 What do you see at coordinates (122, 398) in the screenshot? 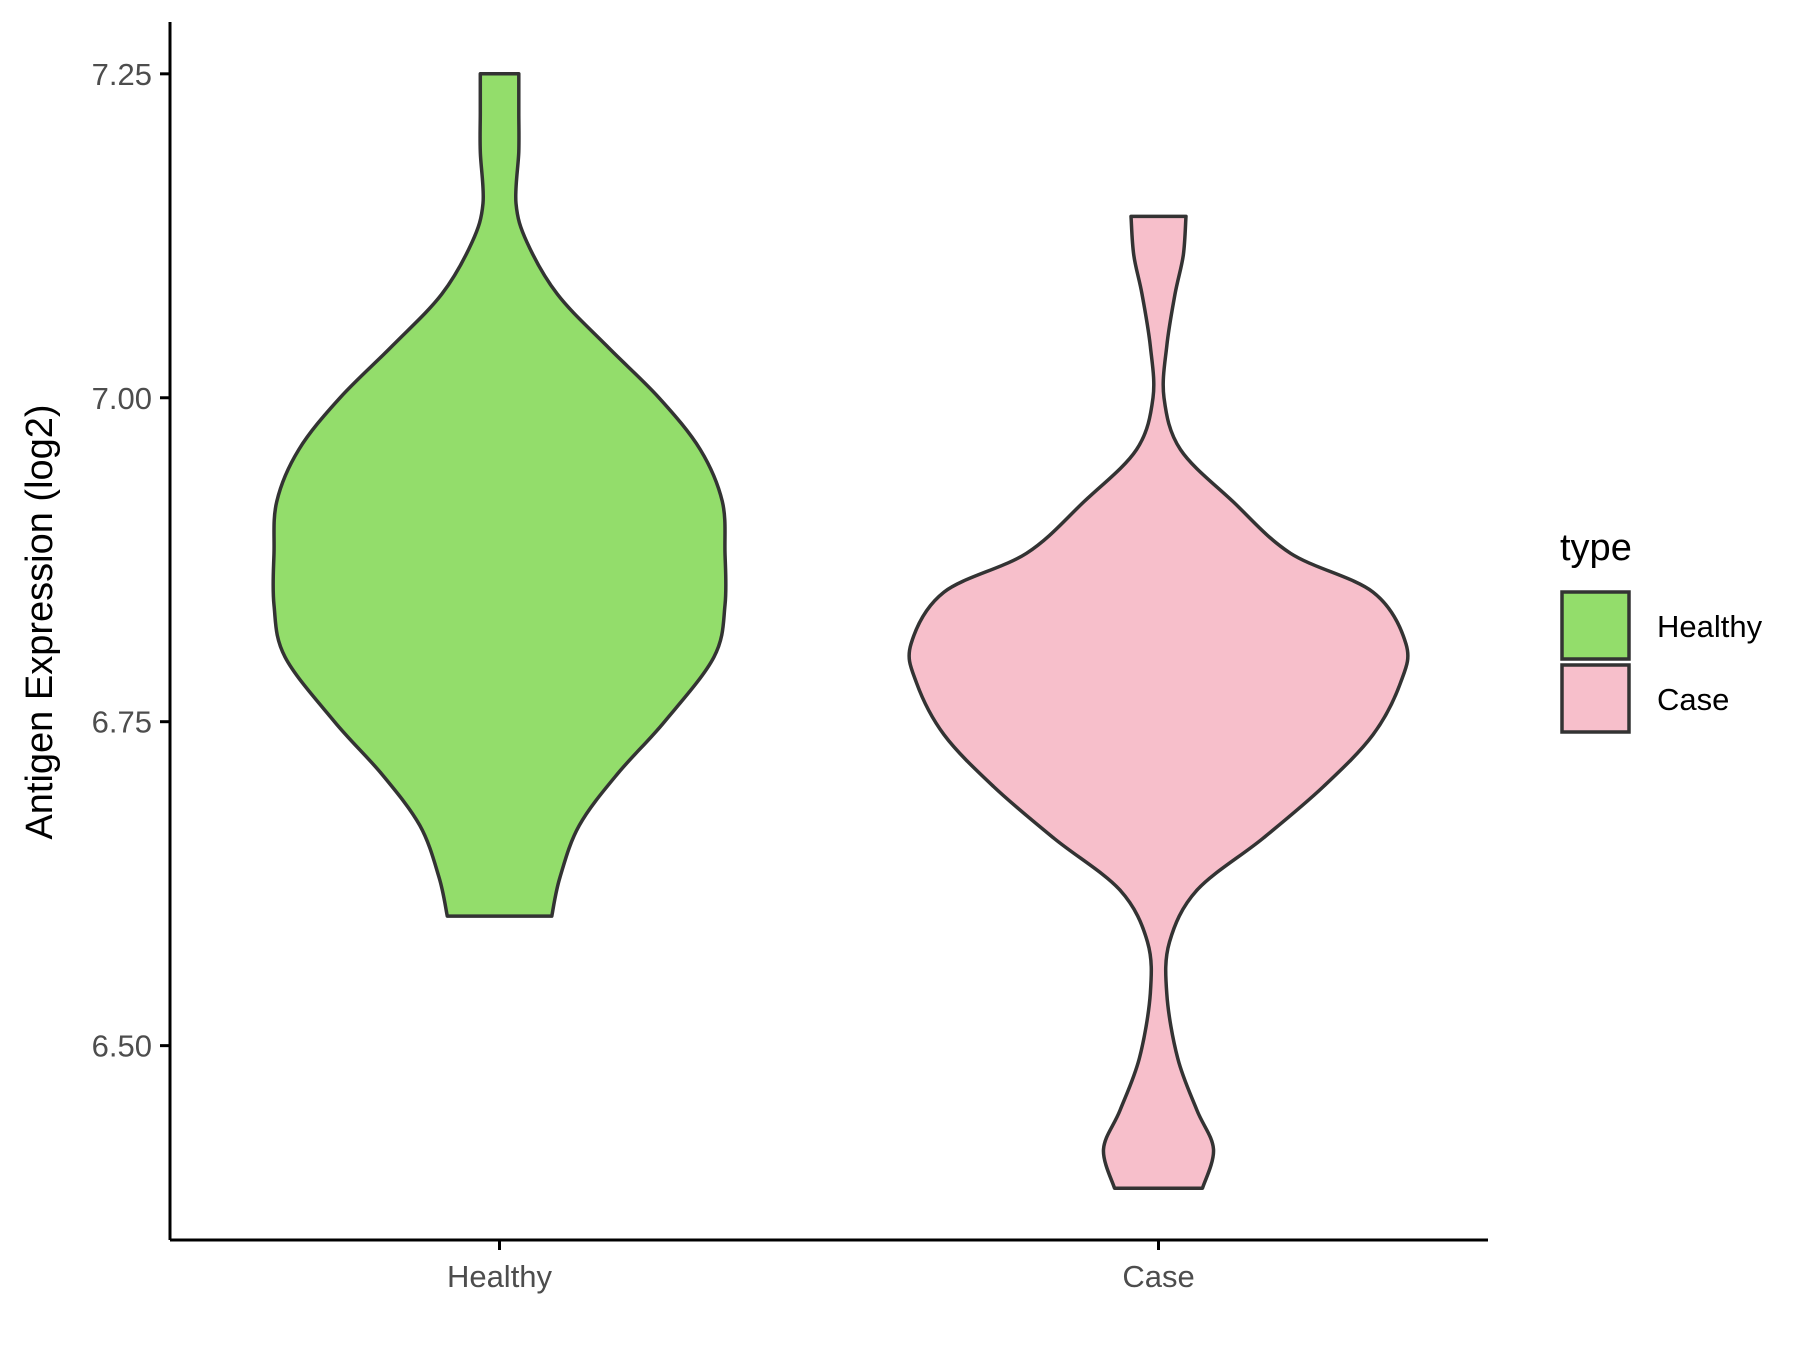
I see `y-tick-label: 7.00` at bounding box center [122, 398].